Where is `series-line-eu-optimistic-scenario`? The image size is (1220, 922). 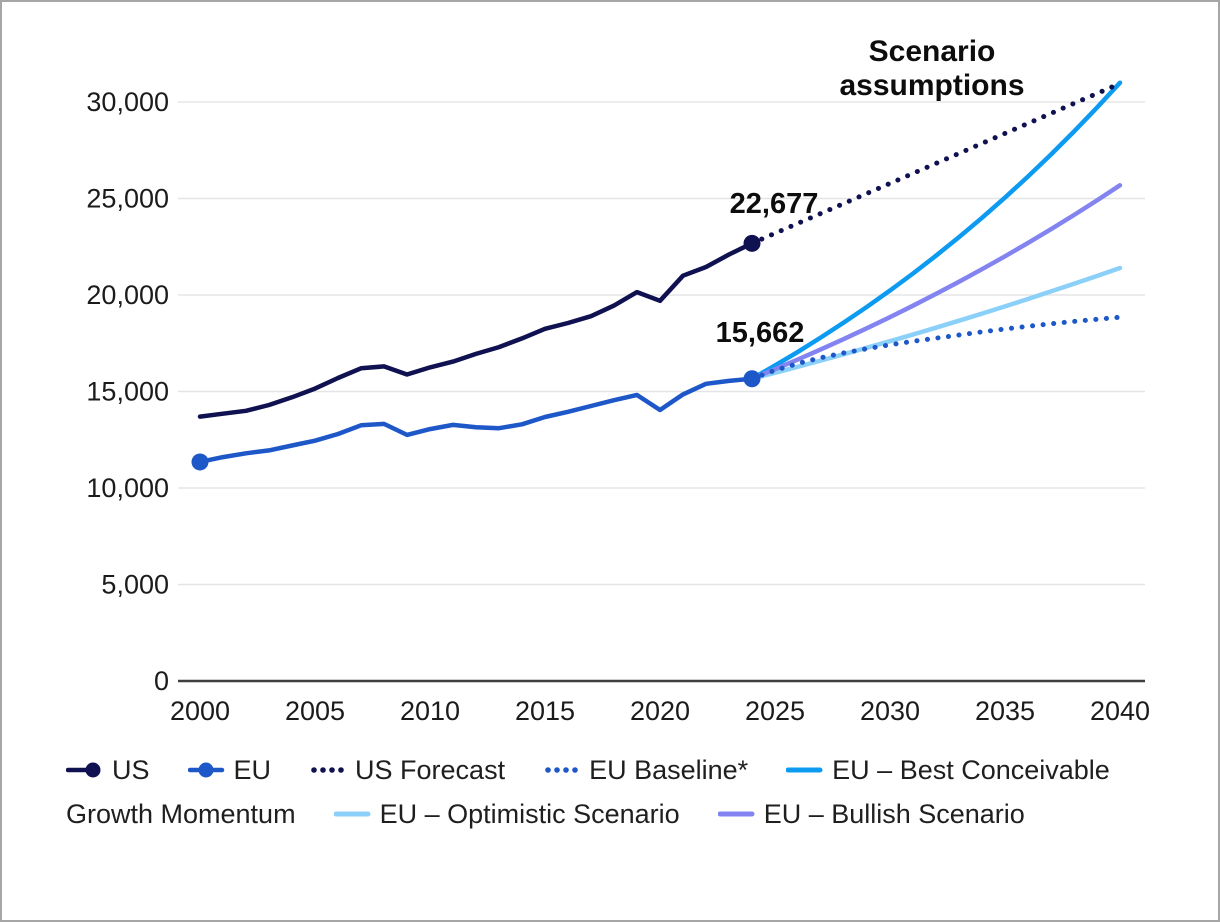 series-line-eu-optimistic-scenario is located at coordinates (936, 323).